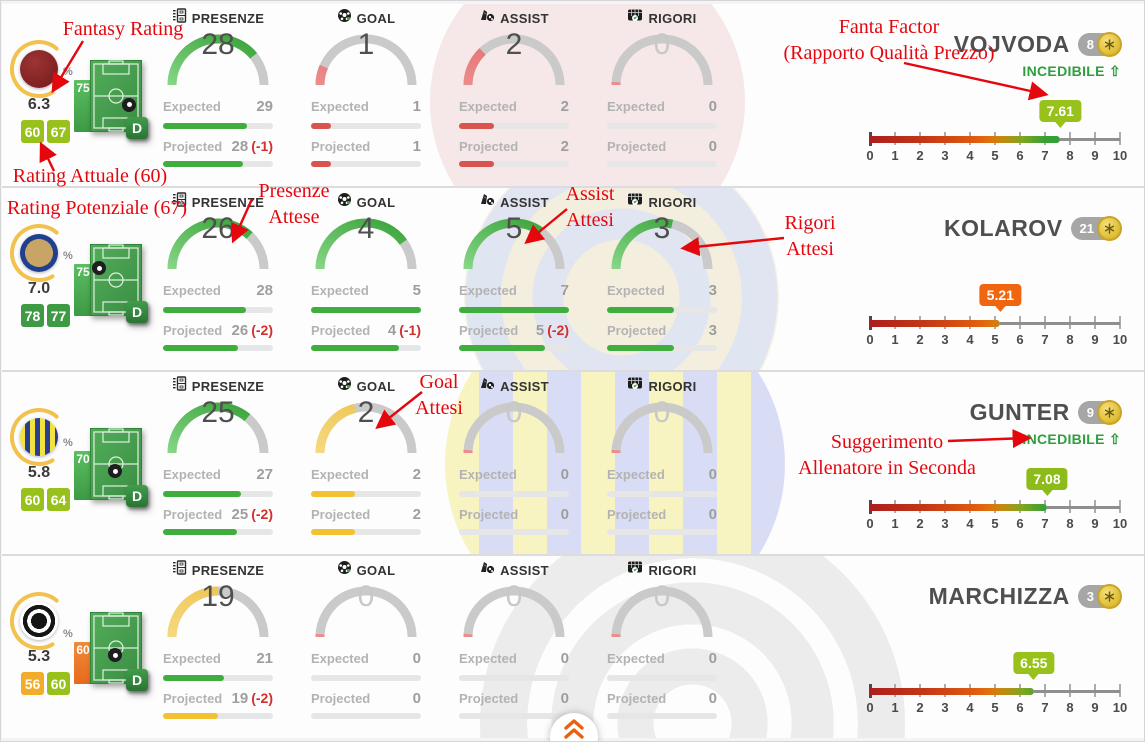 Image resolution: width=1145 pixels, height=742 pixels. What do you see at coordinates (870, 707) in the screenshot?
I see `scale-tick-label: 0` at bounding box center [870, 707].